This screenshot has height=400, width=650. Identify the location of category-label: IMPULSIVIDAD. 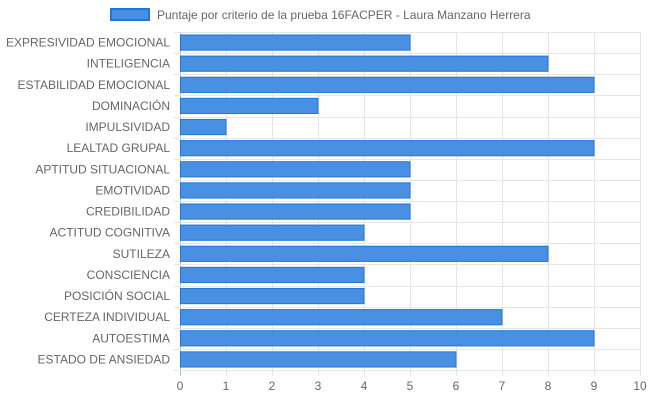
(127, 127).